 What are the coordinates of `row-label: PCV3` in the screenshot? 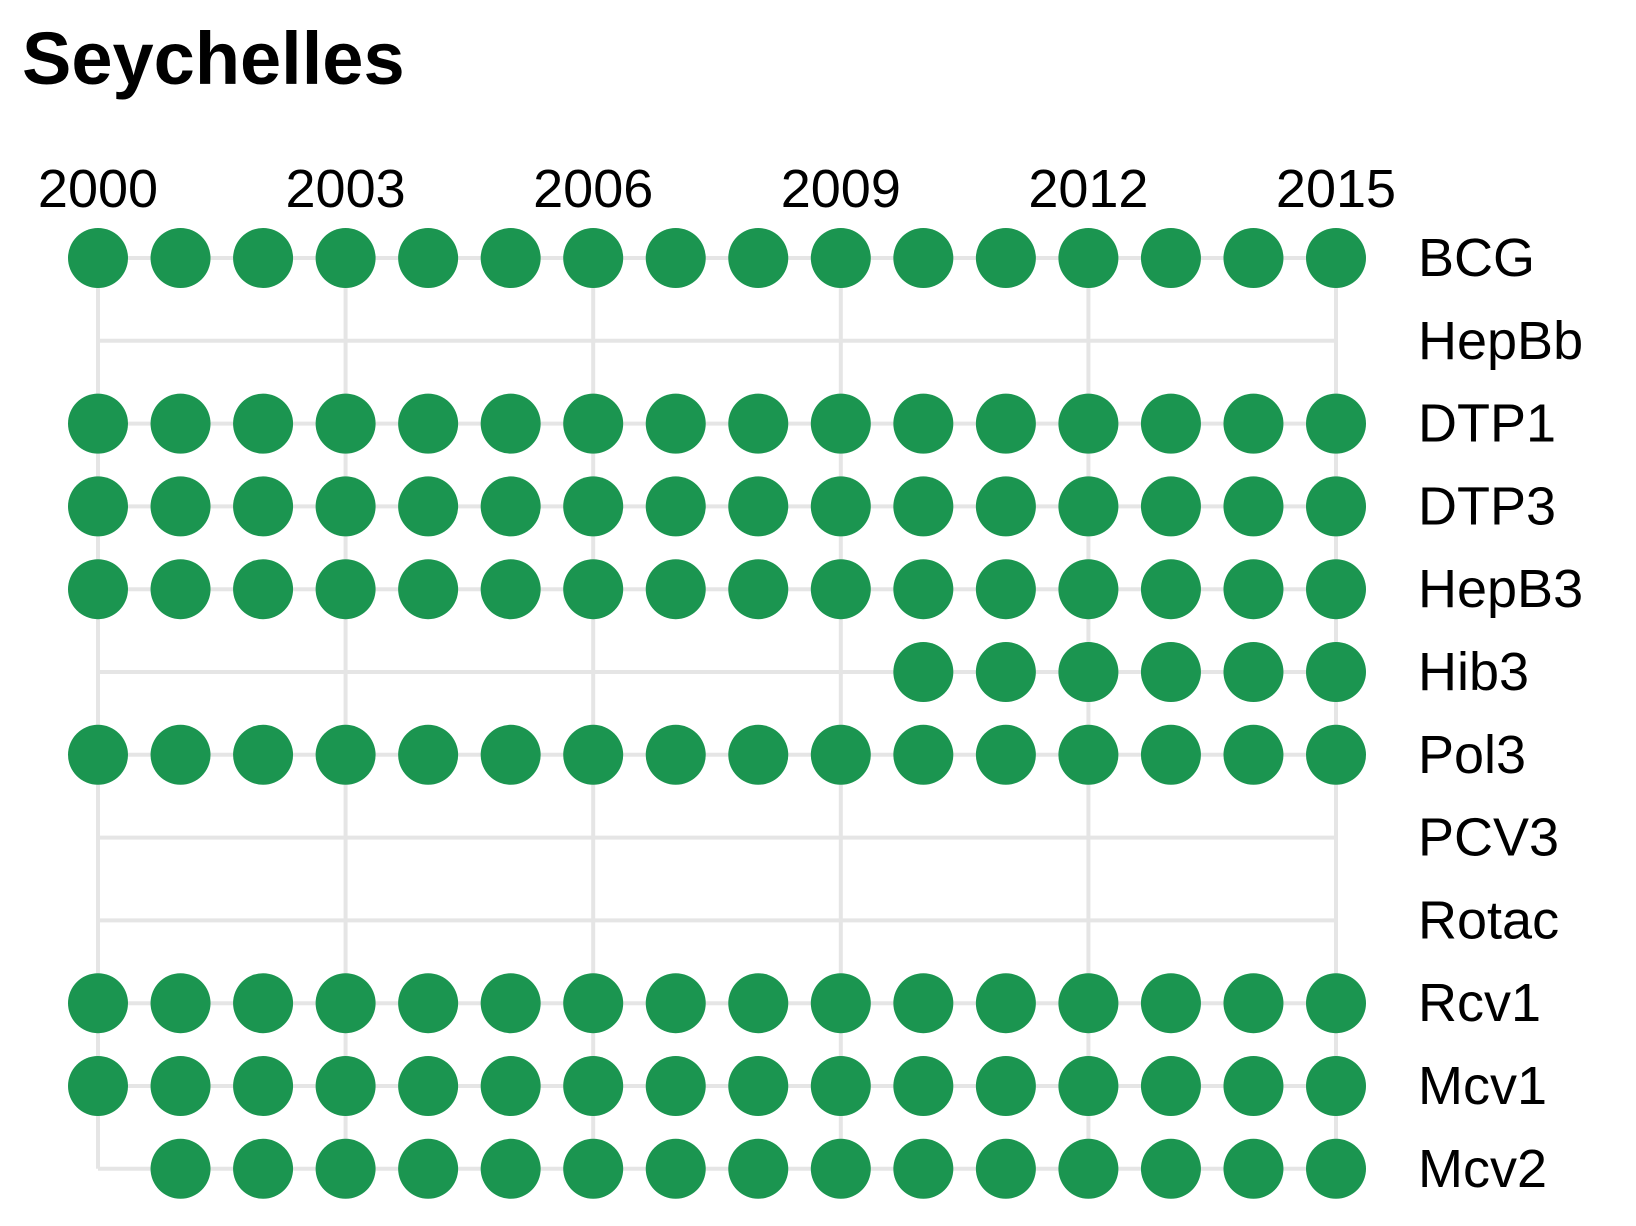 It's located at (1488, 838).